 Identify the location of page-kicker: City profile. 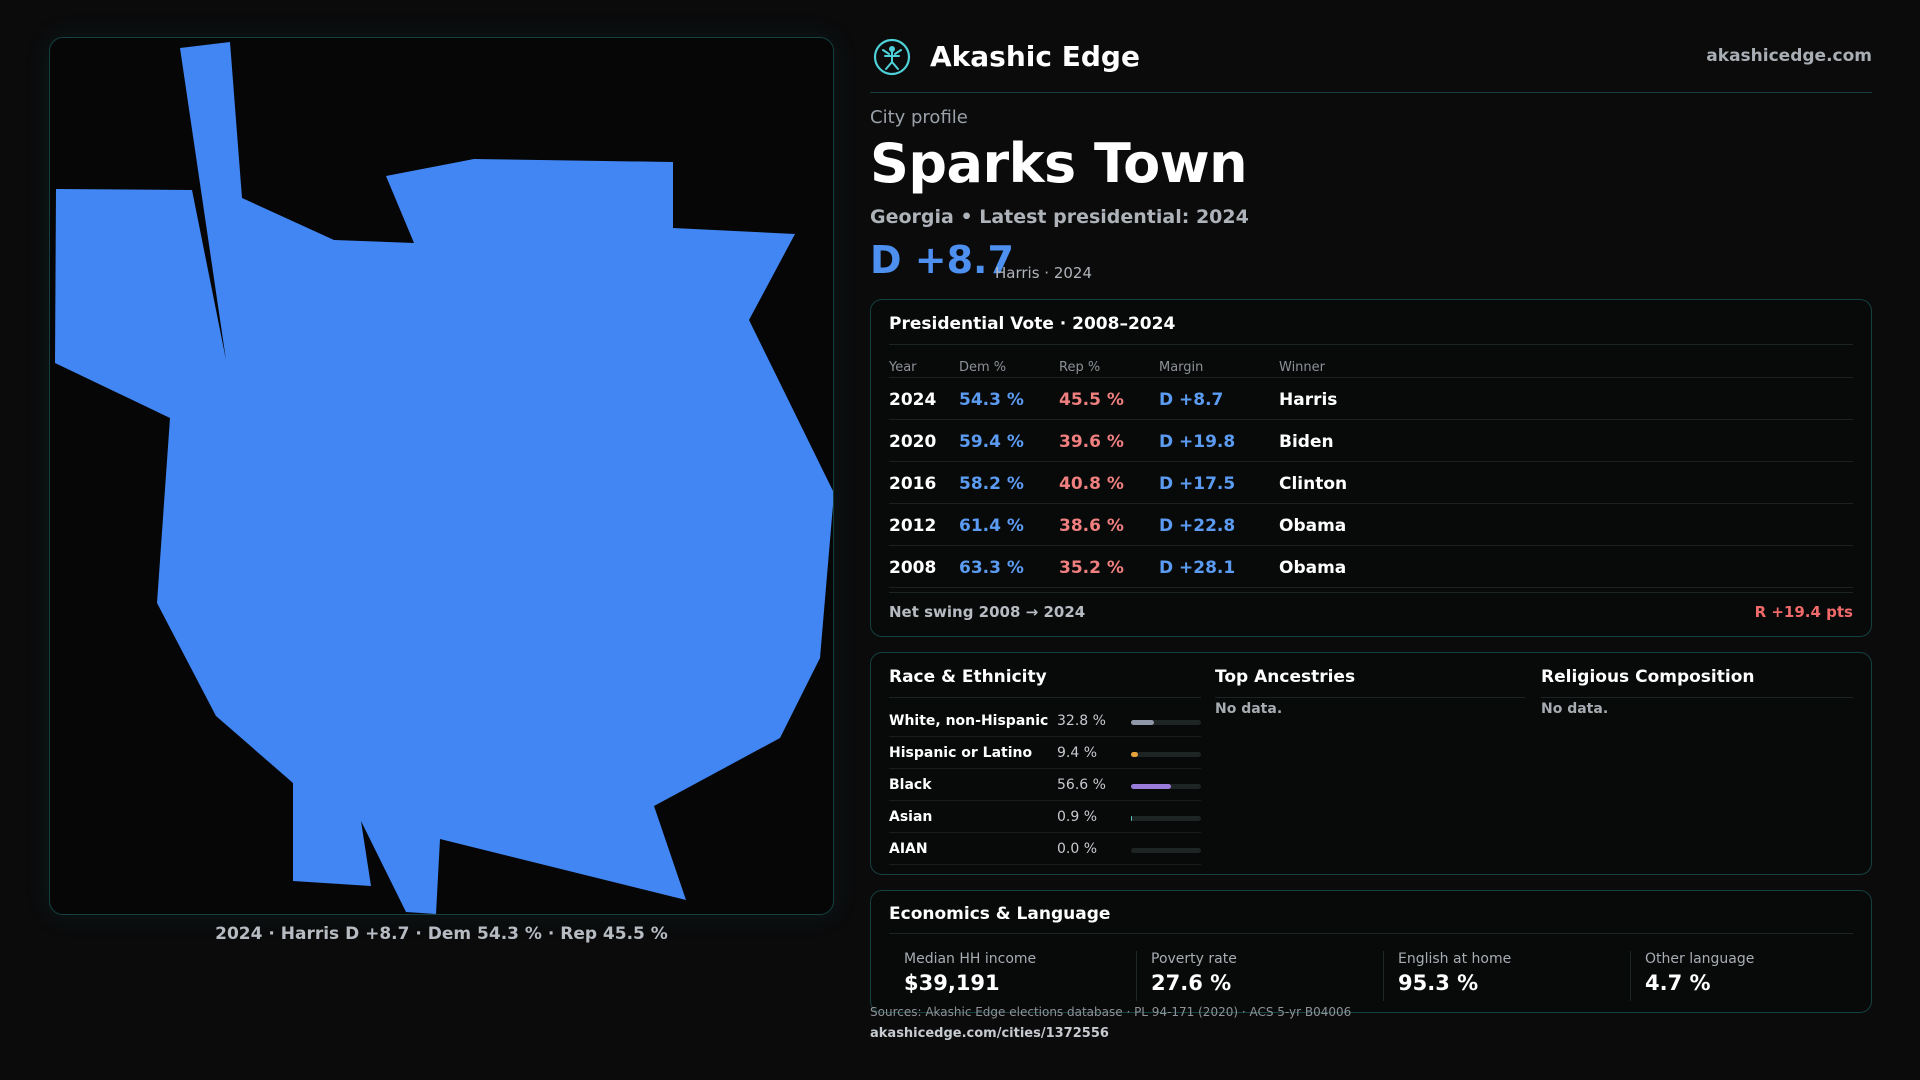
(919, 117).